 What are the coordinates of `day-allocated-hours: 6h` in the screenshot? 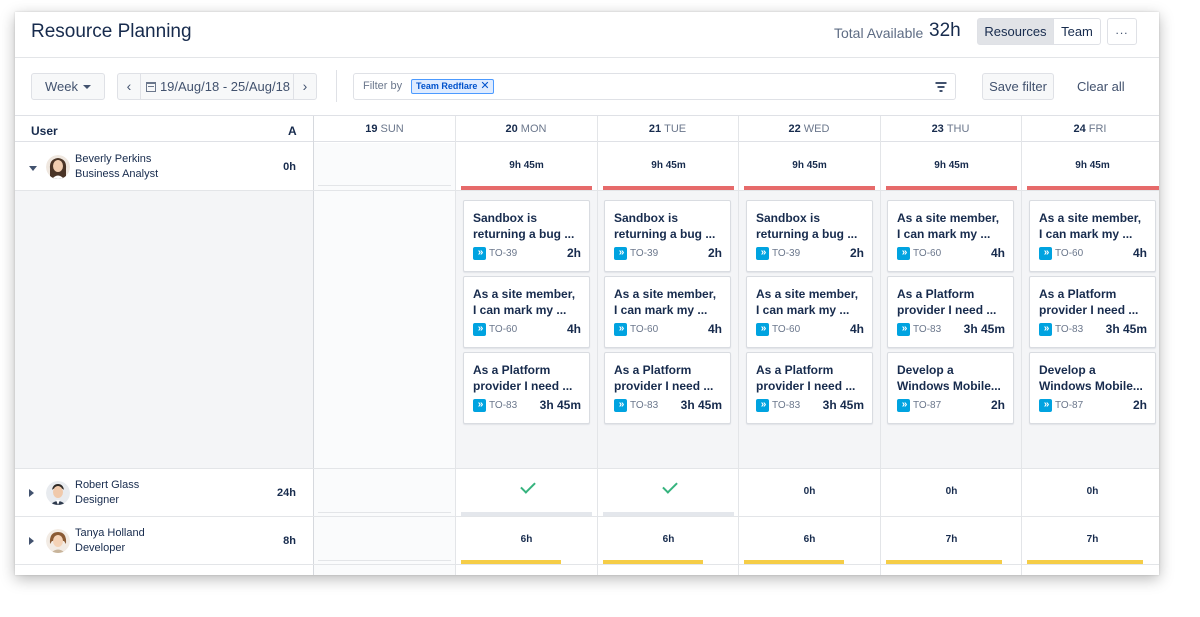 It's located at (526, 539).